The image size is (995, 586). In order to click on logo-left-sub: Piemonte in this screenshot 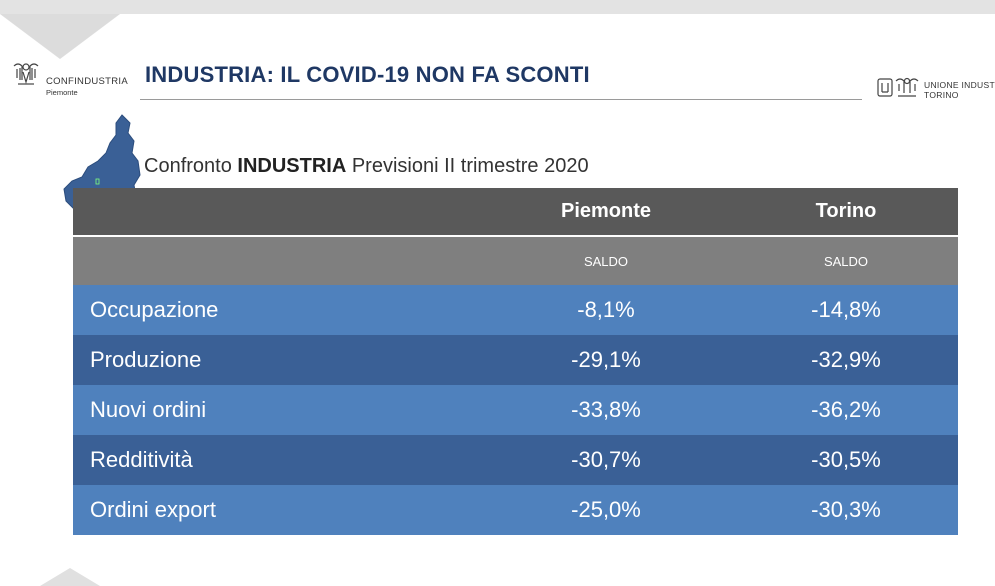, I will do `click(62, 92)`.